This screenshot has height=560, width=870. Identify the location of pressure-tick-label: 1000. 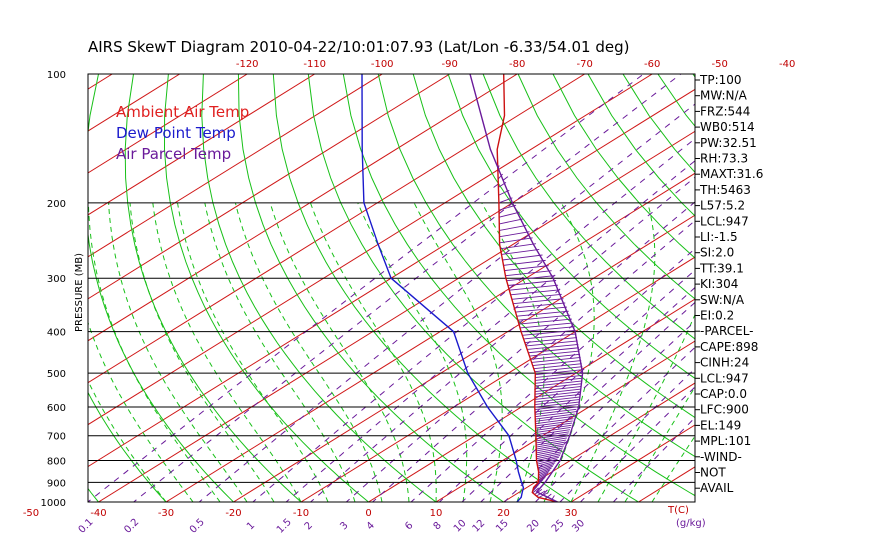
(53, 503).